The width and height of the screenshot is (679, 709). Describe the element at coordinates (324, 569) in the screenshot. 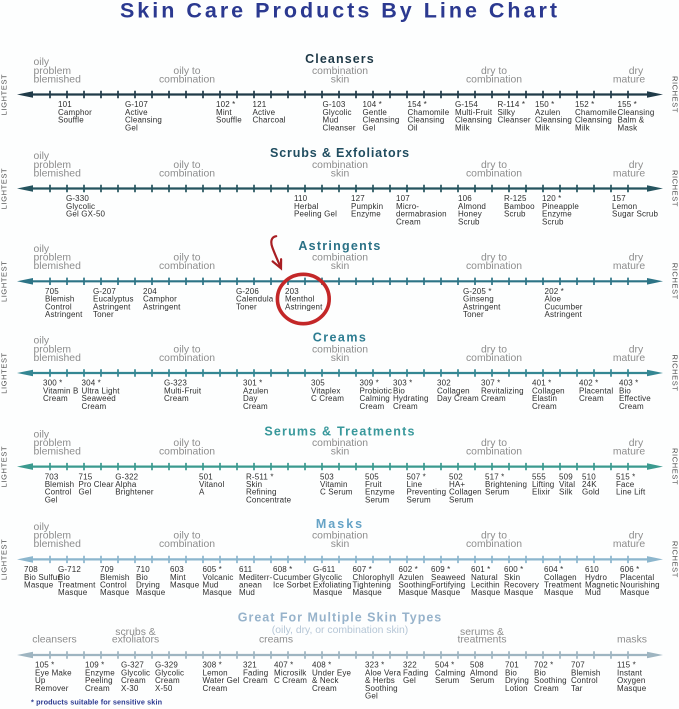

I see `svg-text: G-611` at that location.